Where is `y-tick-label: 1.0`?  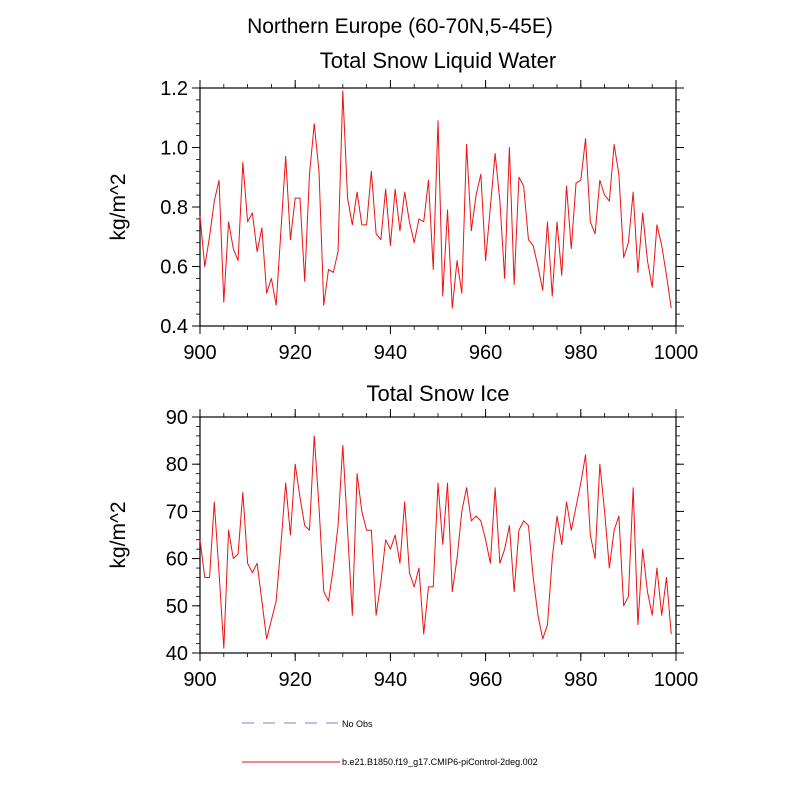 y-tick-label: 1.0 is located at coordinates (174, 149).